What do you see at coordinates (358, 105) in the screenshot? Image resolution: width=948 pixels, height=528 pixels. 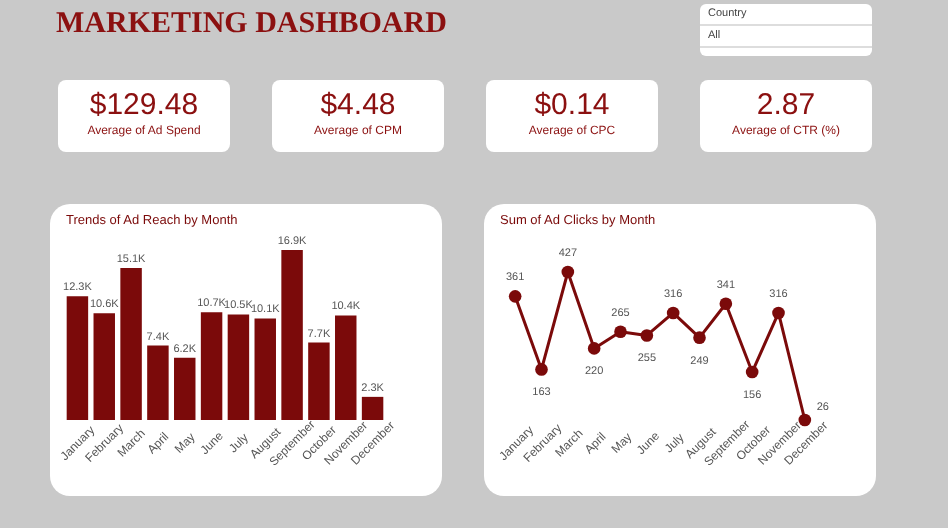 I see `text: $4.48` at bounding box center [358, 105].